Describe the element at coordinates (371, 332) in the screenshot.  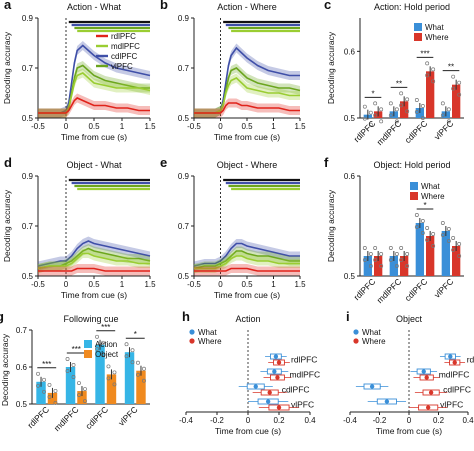
I see `legend-label-what: What` at that location.